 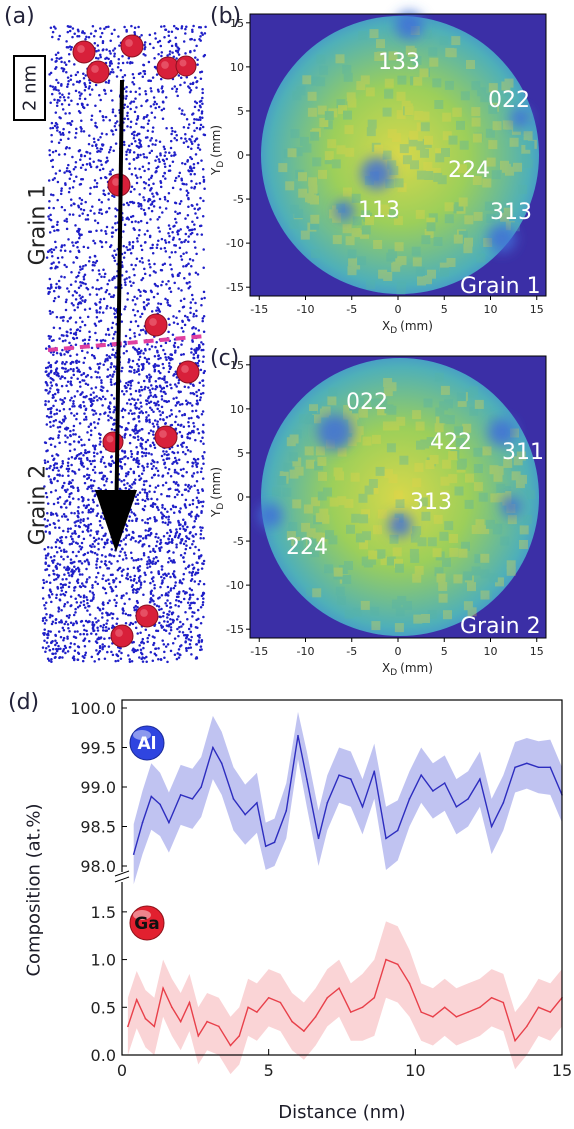 What do you see at coordinates (398, 651) in the screenshot?
I see `map-c-xtick-label-3: 0` at bounding box center [398, 651].